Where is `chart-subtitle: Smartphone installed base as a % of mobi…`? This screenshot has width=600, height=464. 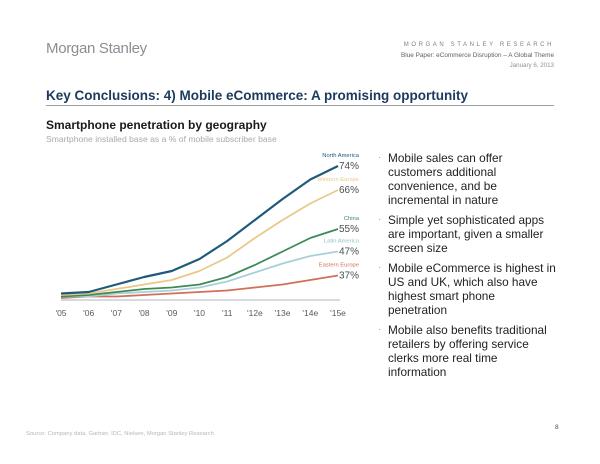
chart-subtitle: Smartphone installed base as a % of mobi… is located at coordinates (161, 139).